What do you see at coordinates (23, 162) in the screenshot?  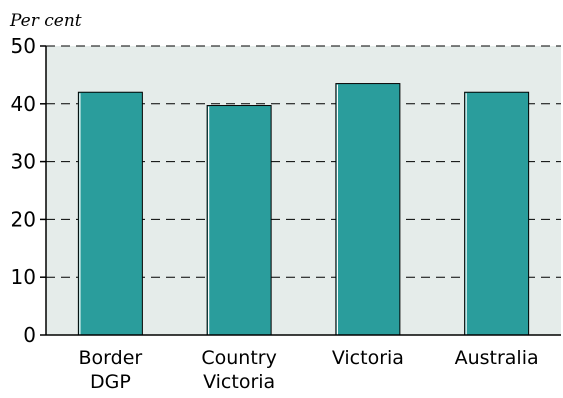 I see `y-tick-label: 30` at bounding box center [23, 162].